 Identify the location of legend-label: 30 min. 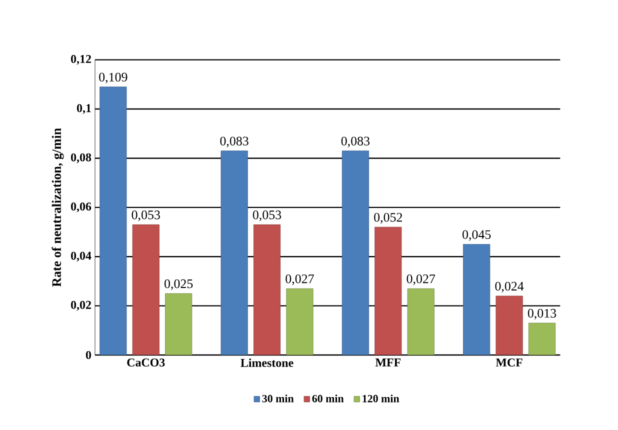
(278, 398).